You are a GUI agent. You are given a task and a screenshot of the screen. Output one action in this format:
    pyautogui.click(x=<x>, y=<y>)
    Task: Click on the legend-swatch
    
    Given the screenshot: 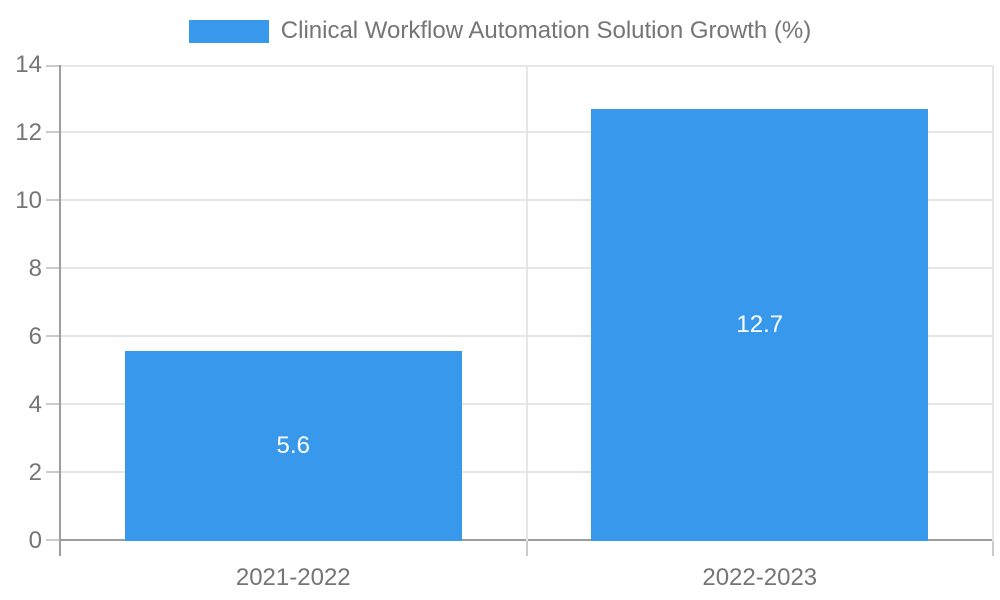 What is the action you would take?
    pyautogui.click(x=228, y=31)
    